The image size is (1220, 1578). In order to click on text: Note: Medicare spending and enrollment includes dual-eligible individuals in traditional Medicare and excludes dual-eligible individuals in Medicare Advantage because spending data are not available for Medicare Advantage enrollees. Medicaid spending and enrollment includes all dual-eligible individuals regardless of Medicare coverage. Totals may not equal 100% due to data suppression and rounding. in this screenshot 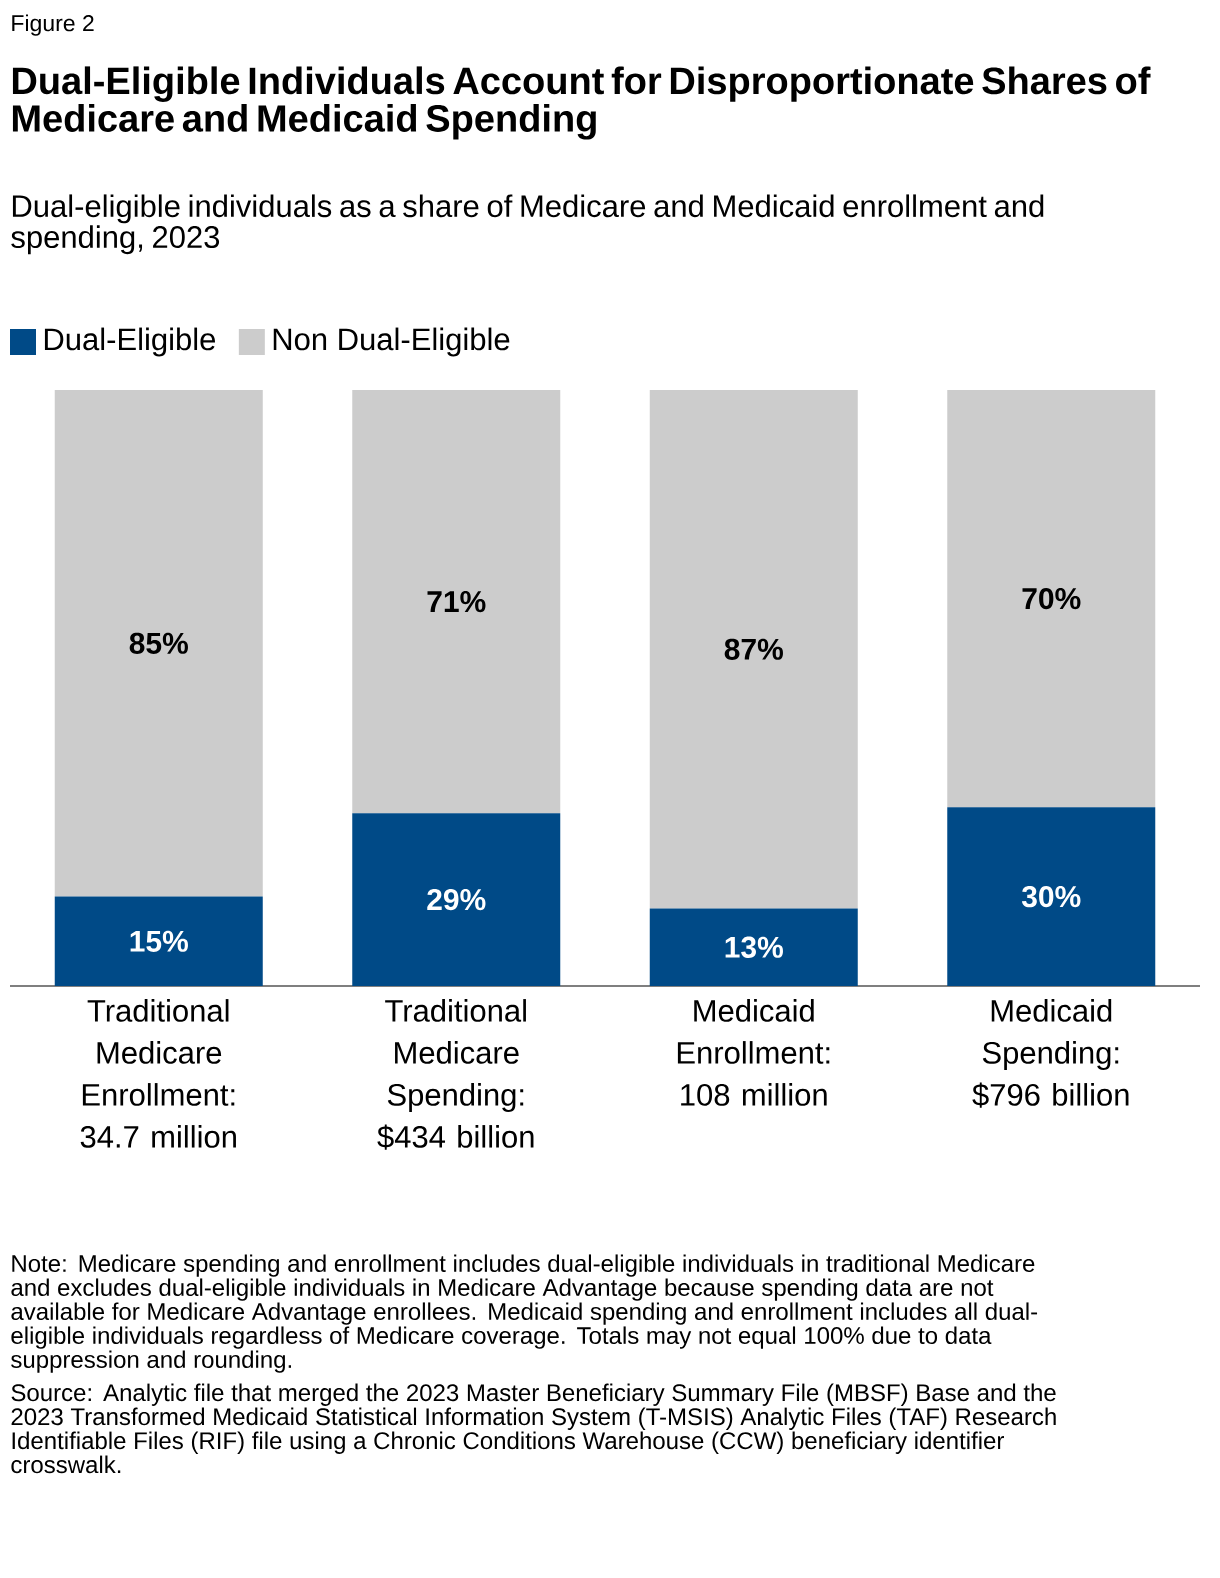, I will do `click(524, 1313)`.